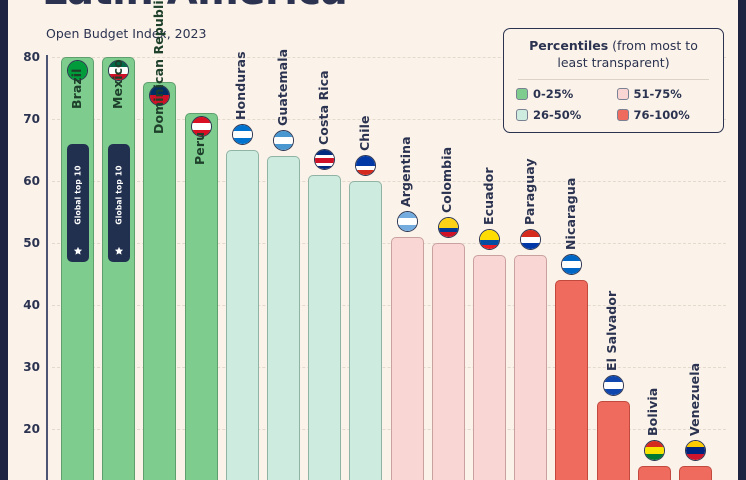 The width and height of the screenshot is (746, 480). I want to click on bar-country-label: Paraguay, so click(529, 192).